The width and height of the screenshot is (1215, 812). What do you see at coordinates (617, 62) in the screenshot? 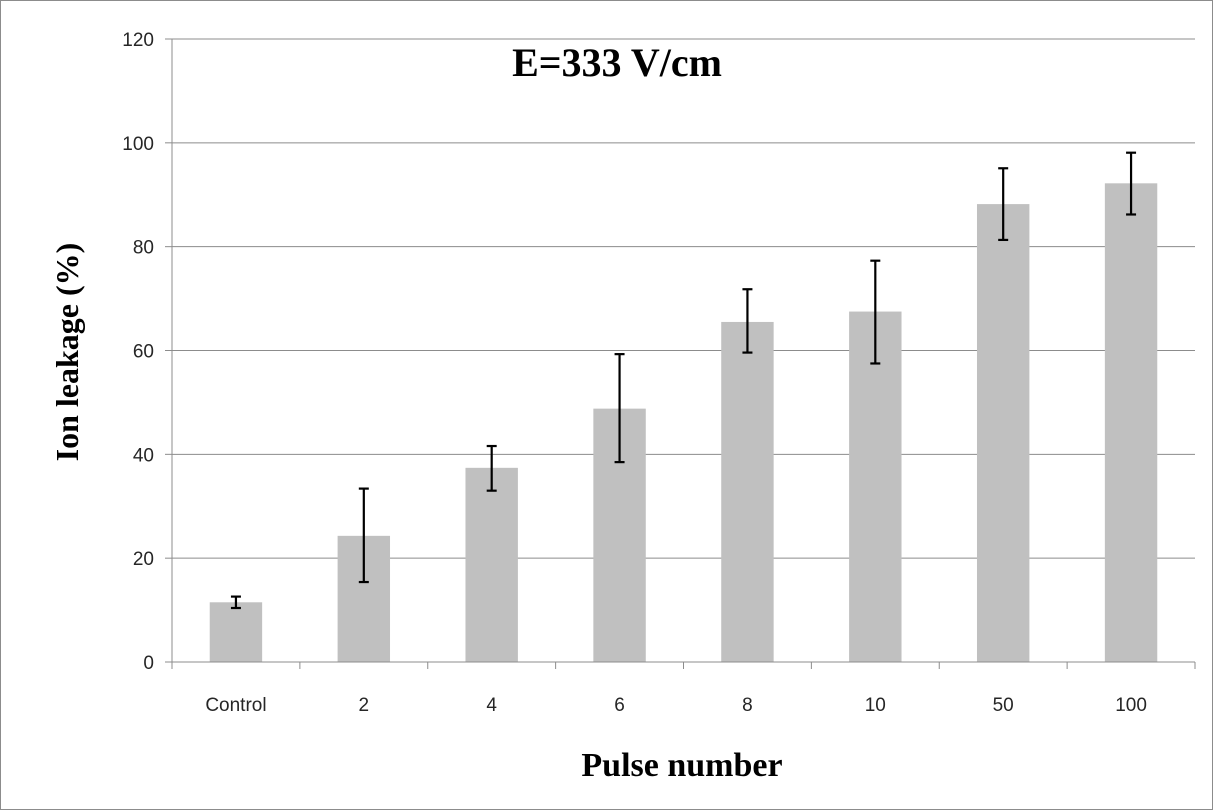
I see `chart-title: E=333 V/cm` at bounding box center [617, 62].